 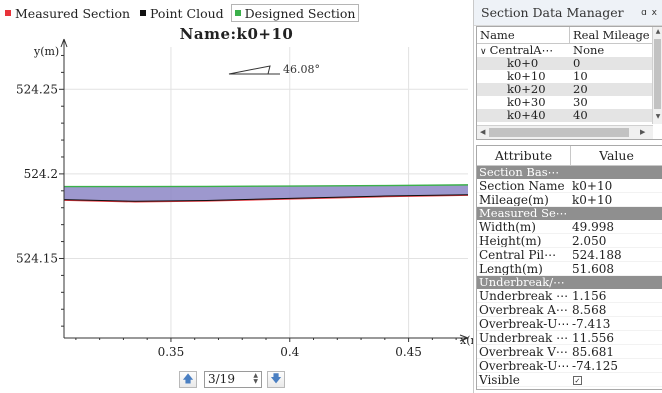 I want to click on property-category: Measured Se⋯, so click(x=569, y=213).